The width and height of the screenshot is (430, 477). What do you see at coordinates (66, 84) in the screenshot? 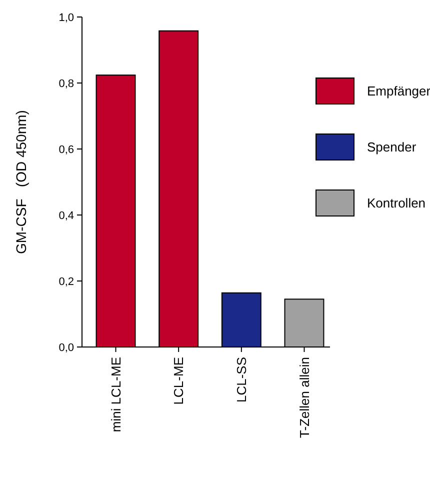
I see `y-tick-label: 0,8` at bounding box center [66, 84].